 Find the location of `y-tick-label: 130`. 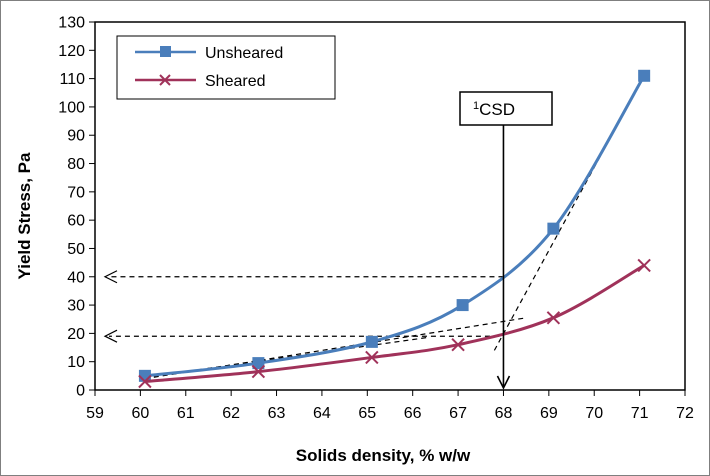

y-tick-label: 130 is located at coordinates (71, 23).